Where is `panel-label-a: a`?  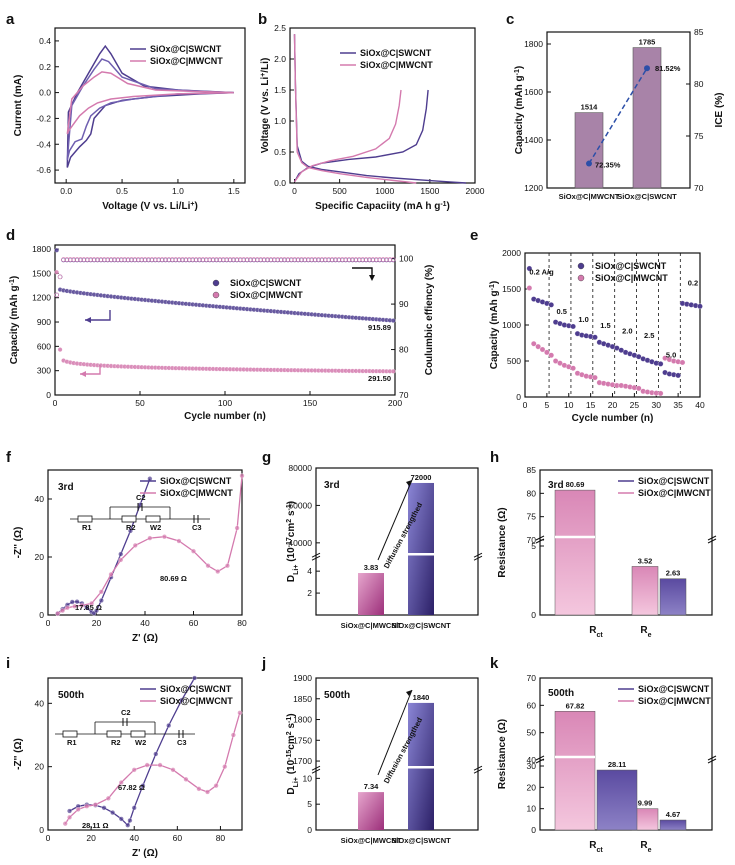 panel-label-a: a is located at coordinates (10, 19).